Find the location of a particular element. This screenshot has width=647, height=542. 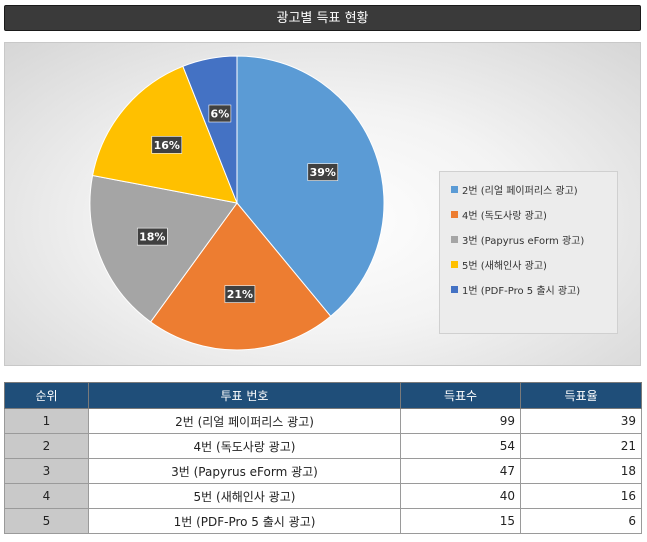

pie-data-label: 18% is located at coordinates (152, 236).